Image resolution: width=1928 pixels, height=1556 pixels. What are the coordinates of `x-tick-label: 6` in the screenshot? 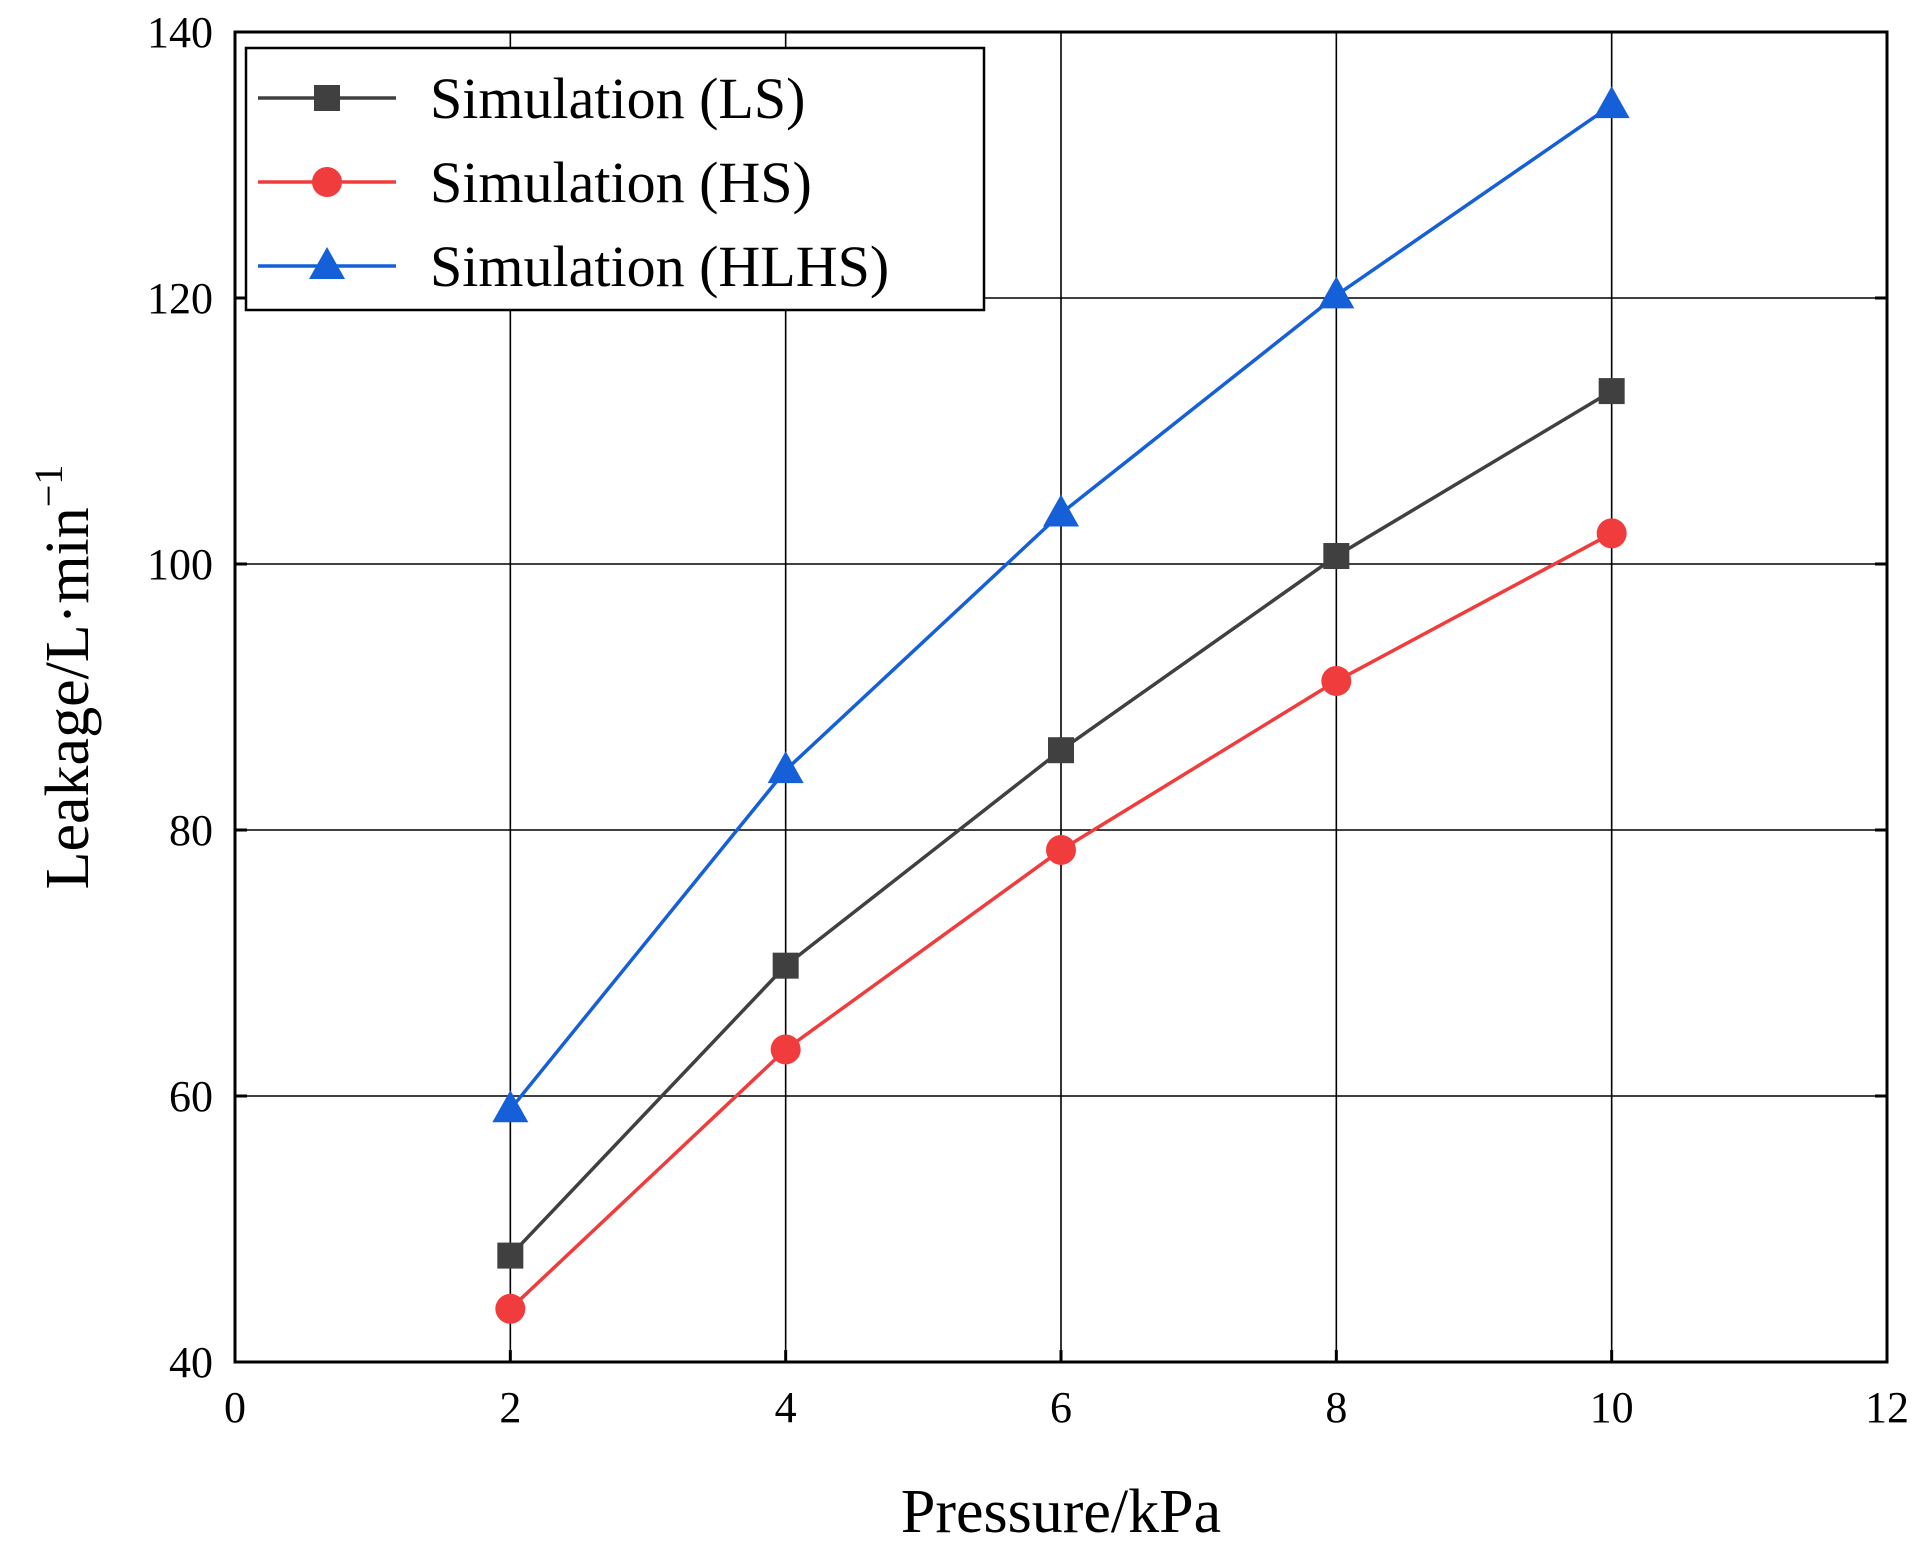 It's located at (1061, 1407).